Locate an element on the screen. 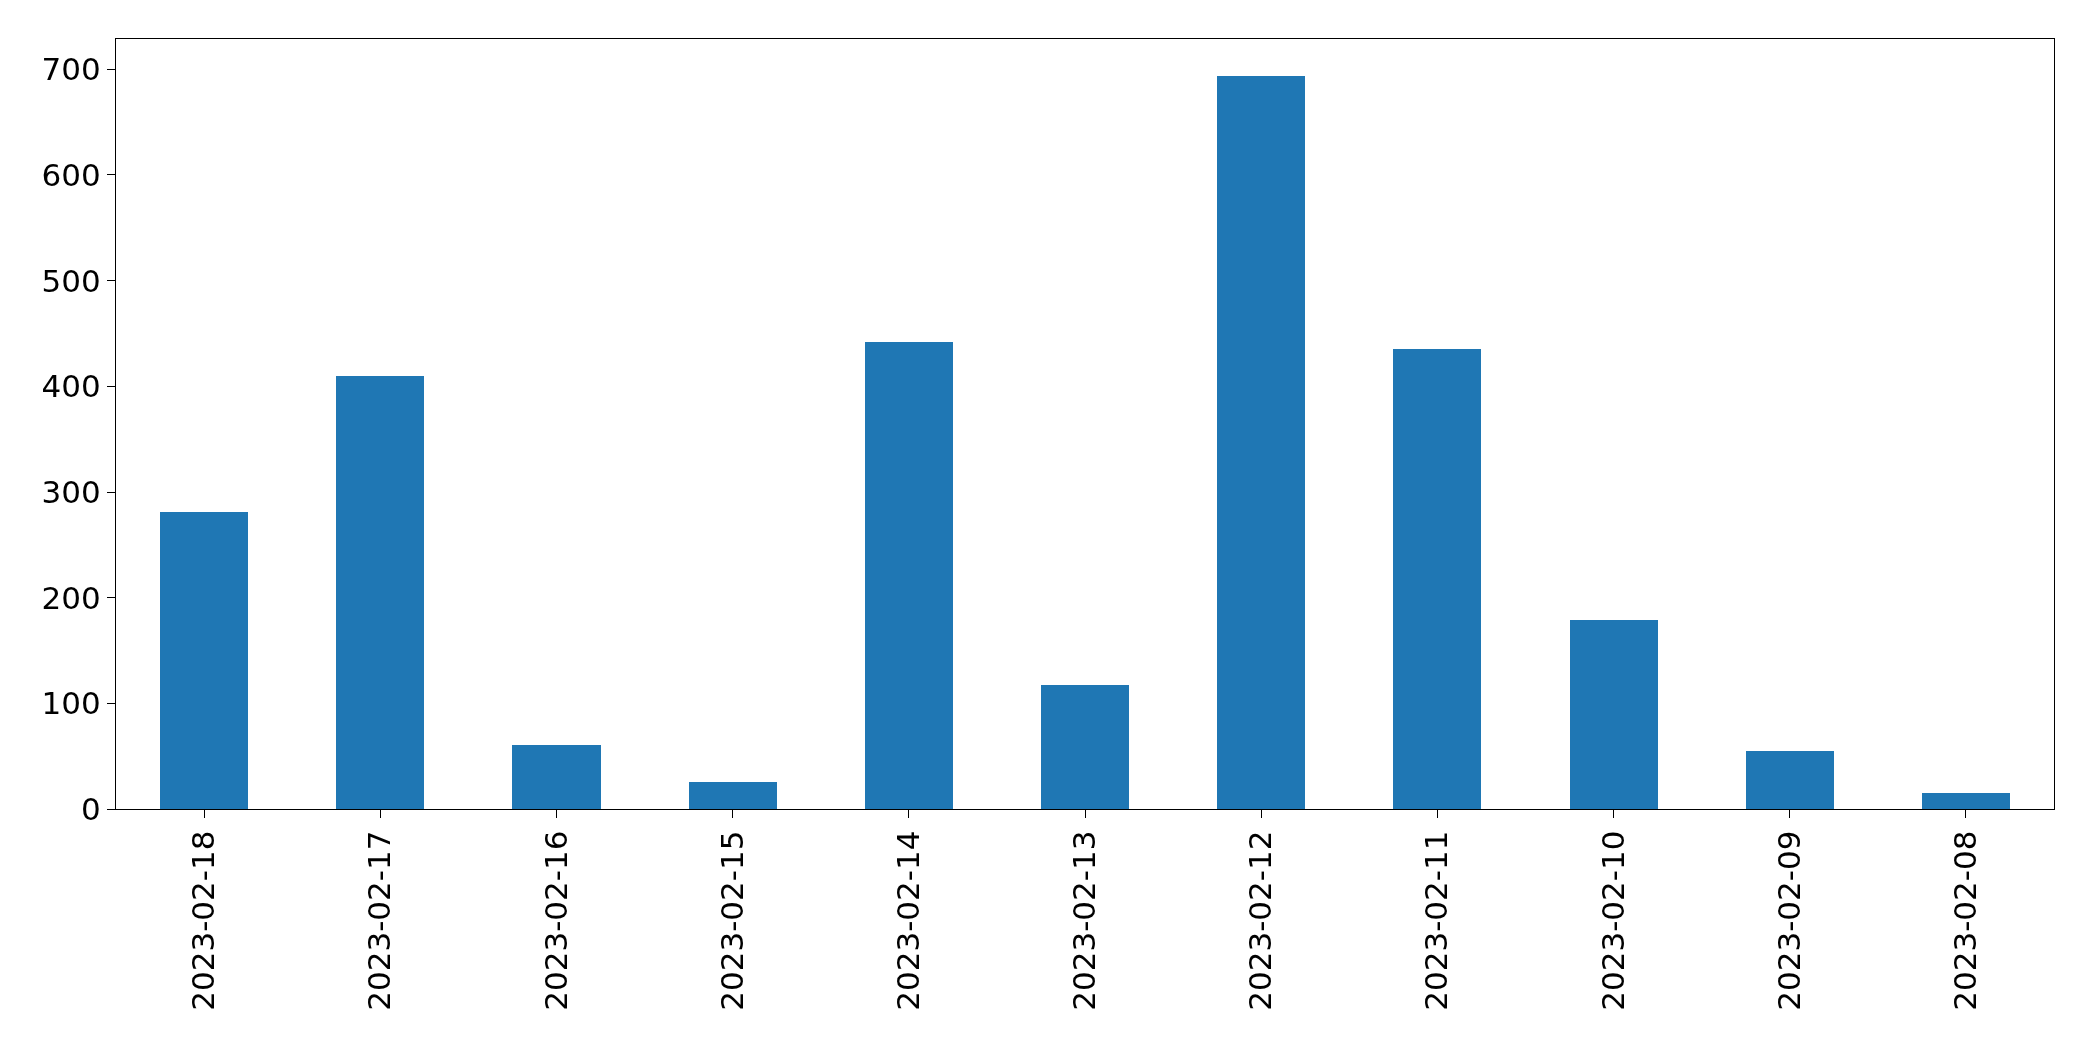  x-tick-label: 2023-02-09 is located at coordinates (1788, 920).